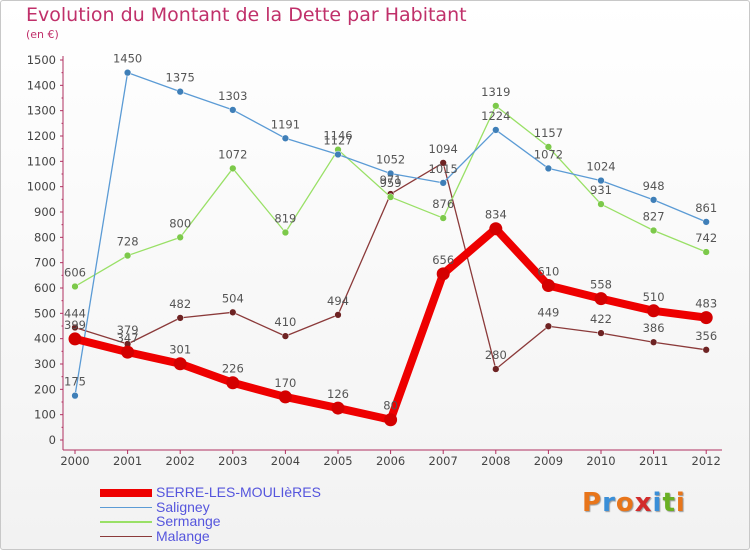 The height and width of the screenshot is (550, 750). What do you see at coordinates (127, 461) in the screenshot?
I see `x-tick-label: 2001` at bounding box center [127, 461].